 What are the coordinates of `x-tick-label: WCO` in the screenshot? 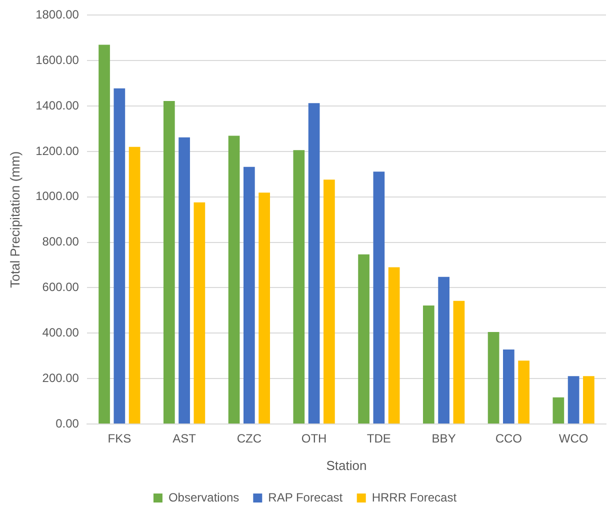 It's located at (573, 439).